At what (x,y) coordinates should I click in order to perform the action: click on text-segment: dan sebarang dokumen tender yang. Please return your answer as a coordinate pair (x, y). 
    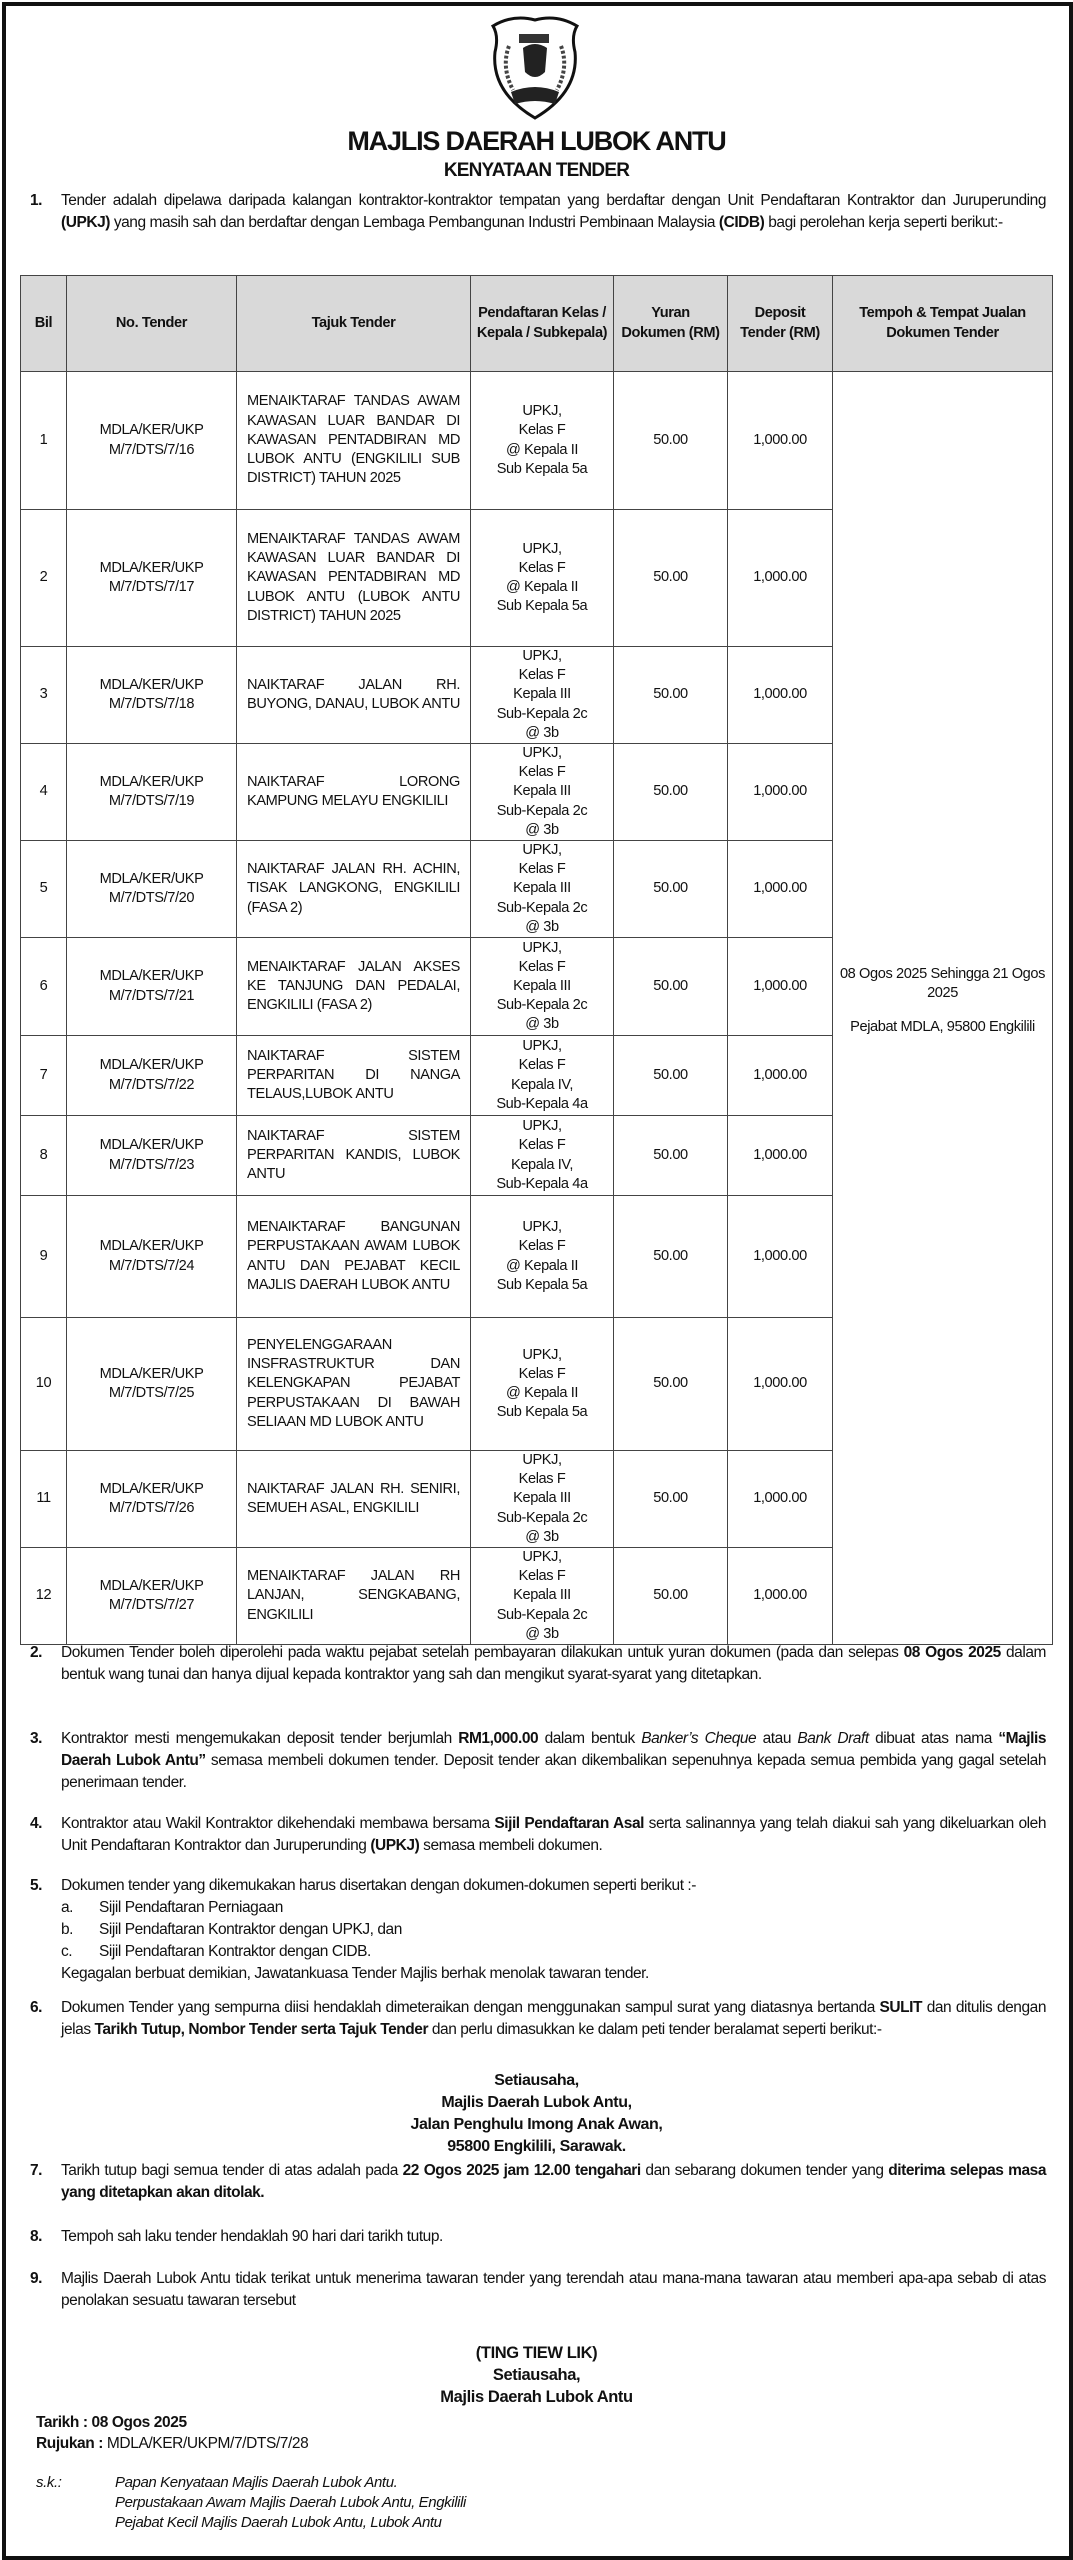
    Looking at the image, I should click on (764, 2170).